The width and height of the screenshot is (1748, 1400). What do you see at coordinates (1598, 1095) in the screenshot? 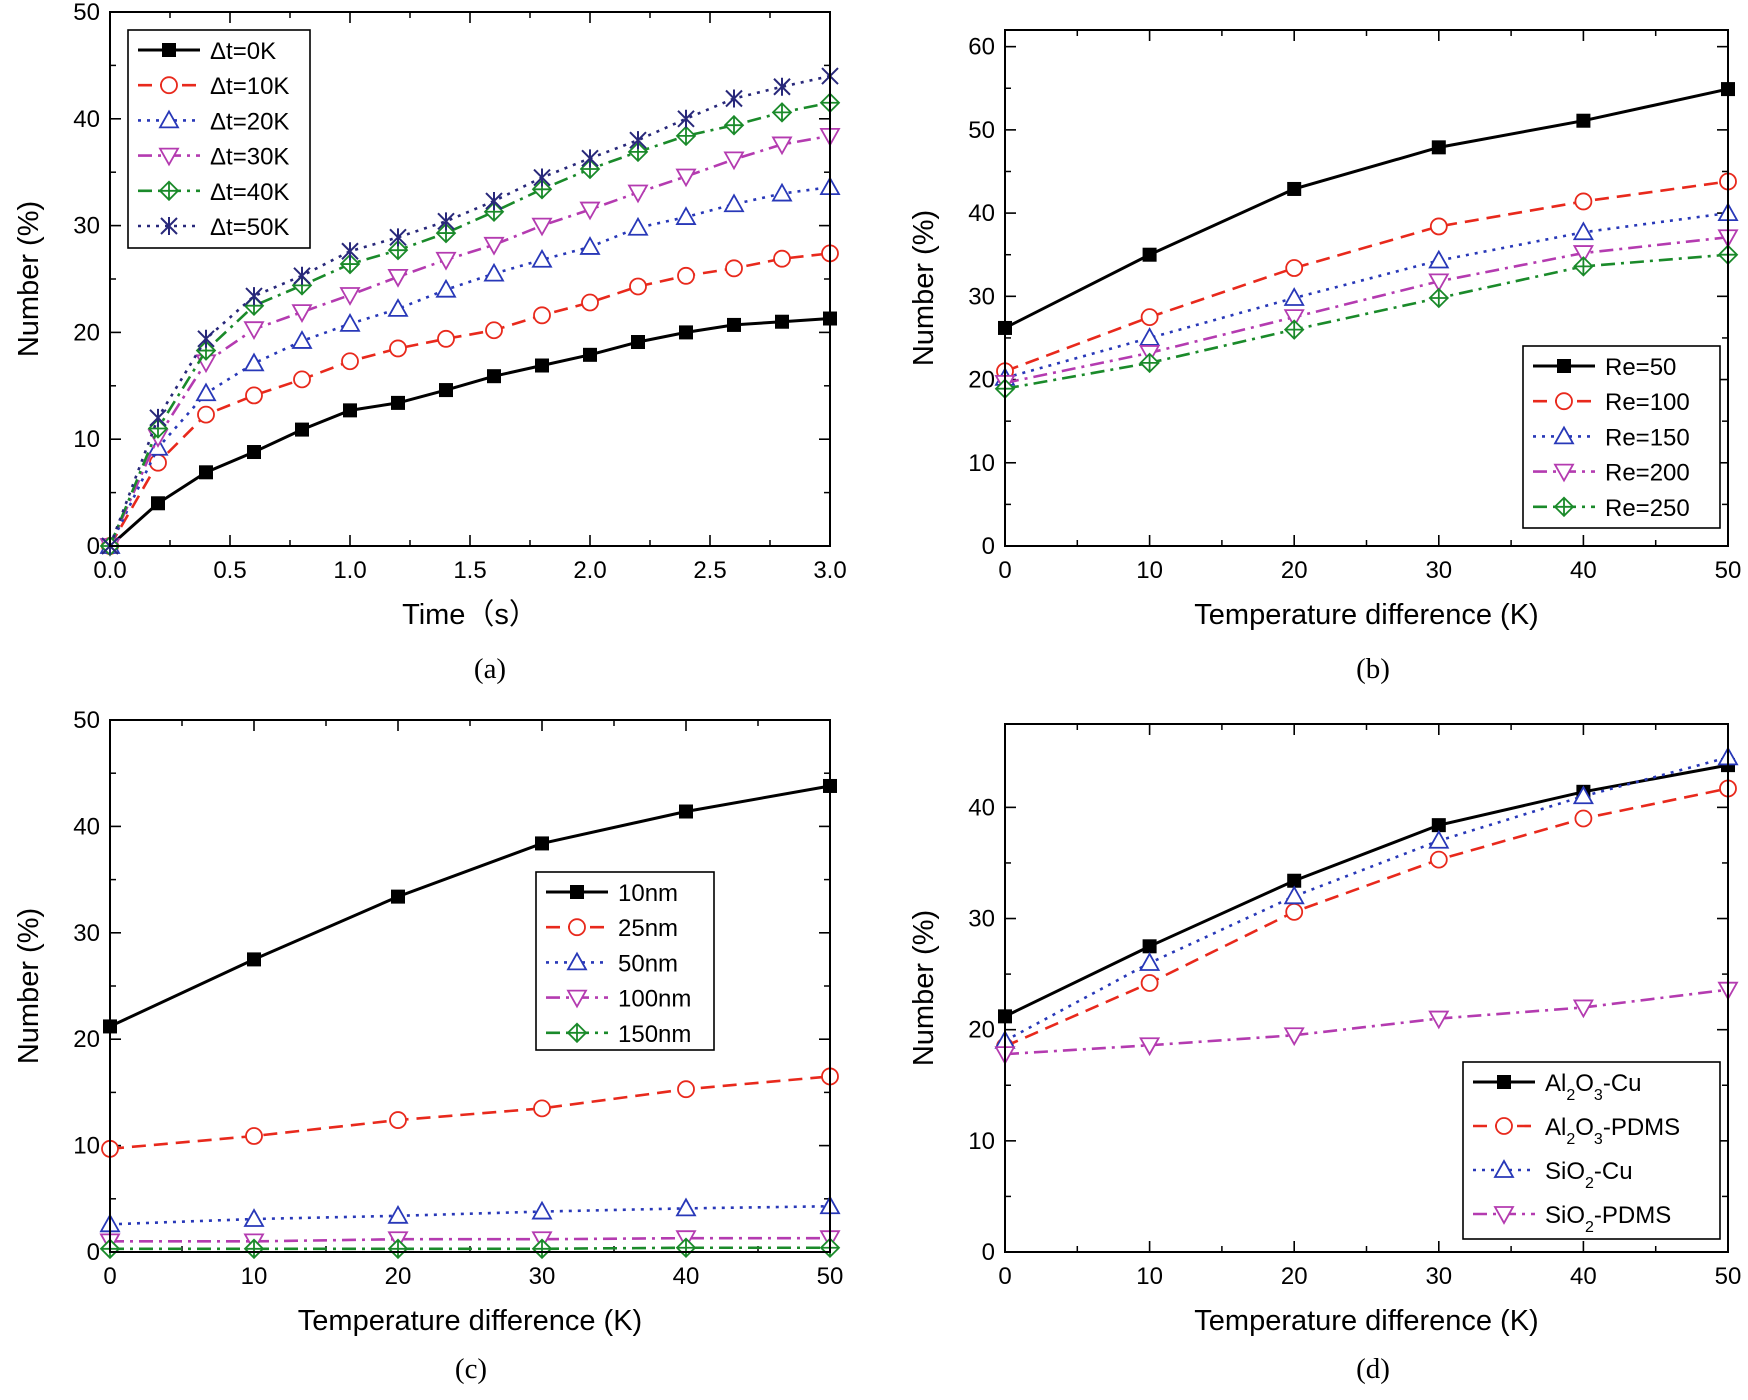
I see `legend-label-part: 3` at bounding box center [1598, 1095].